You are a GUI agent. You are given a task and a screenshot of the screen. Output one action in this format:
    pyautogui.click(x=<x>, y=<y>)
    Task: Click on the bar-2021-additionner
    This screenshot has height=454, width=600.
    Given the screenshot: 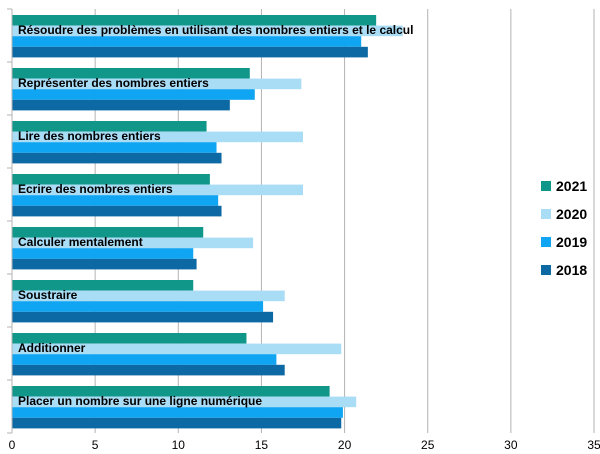 What is the action you would take?
    pyautogui.click(x=129, y=338)
    